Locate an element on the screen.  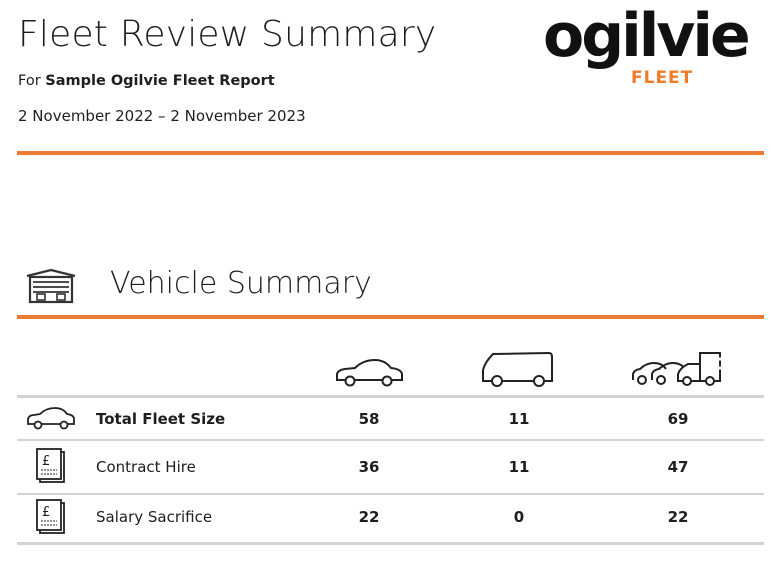
cell-salary-vans: 0 is located at coordinates (519, 517).